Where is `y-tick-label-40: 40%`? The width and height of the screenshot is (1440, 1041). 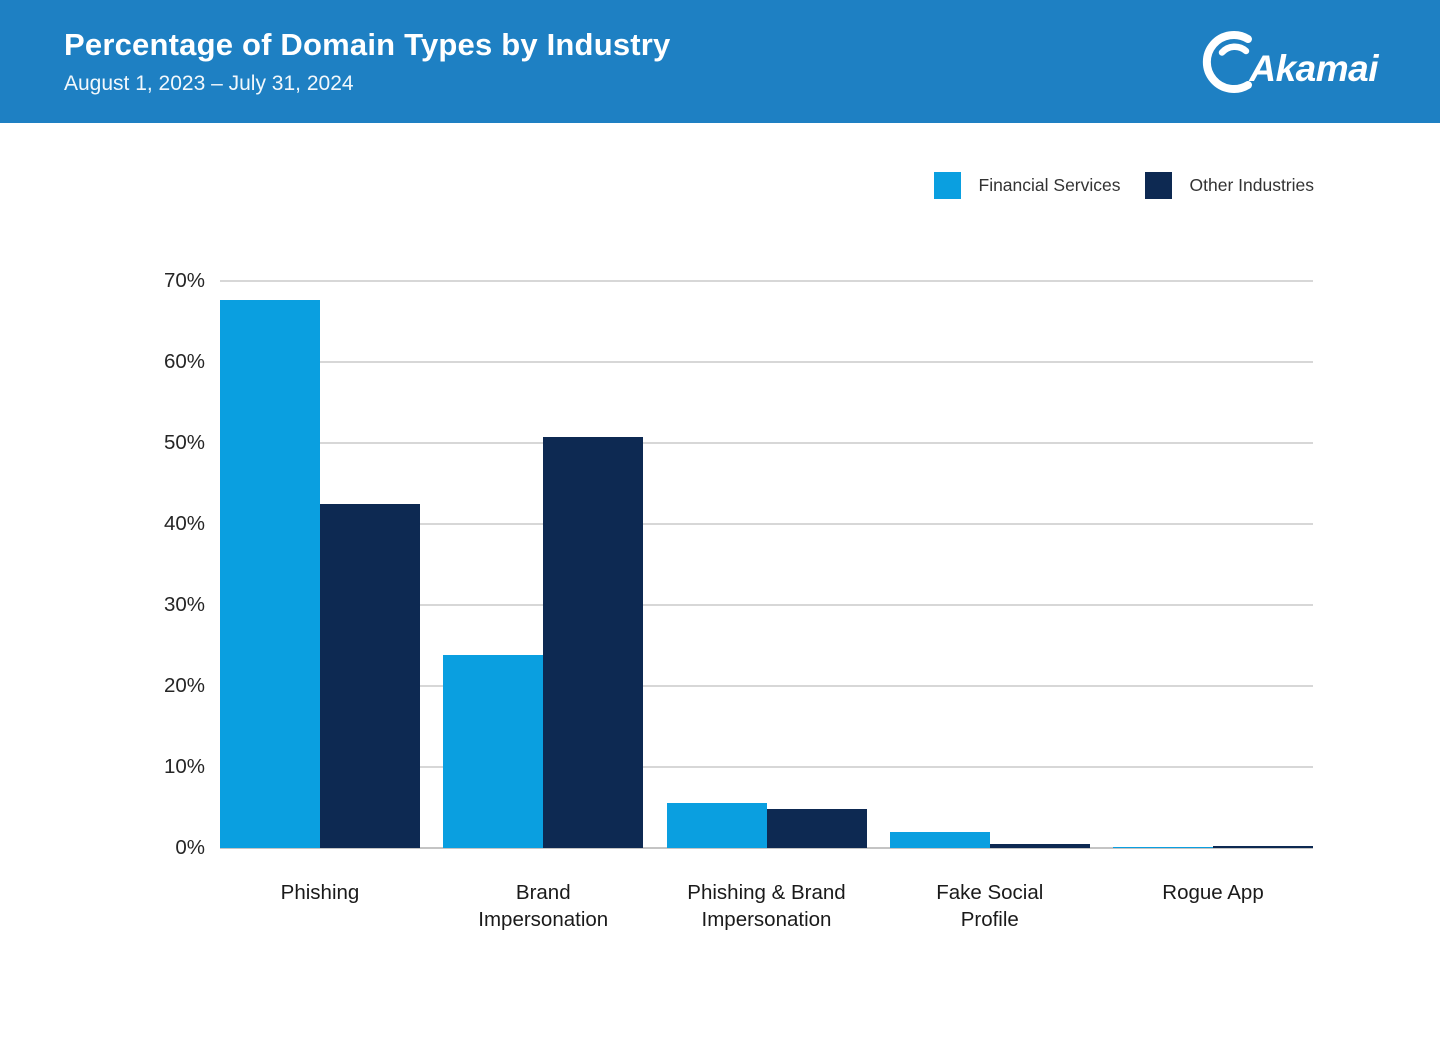 y-tick-label-40: 40% is located at coordinates (184, 523).